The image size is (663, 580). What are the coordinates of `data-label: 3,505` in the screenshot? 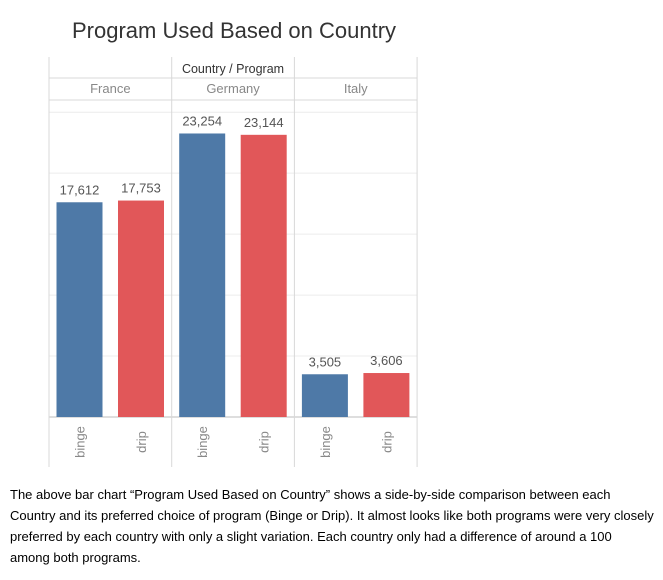 It's located at (325, 361).